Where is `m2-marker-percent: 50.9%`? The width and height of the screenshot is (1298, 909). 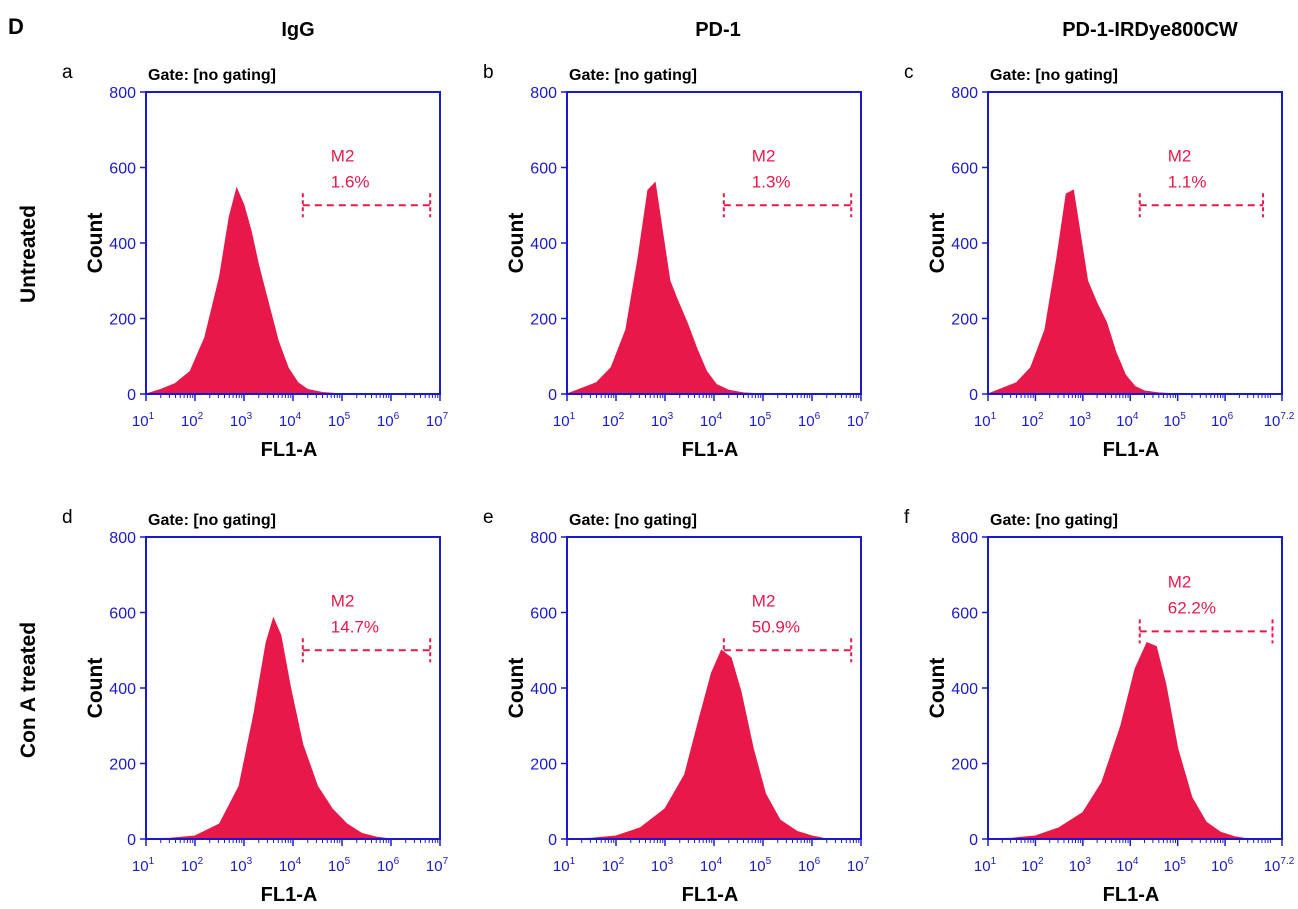 m2-marker-percent: 50.9% is located at coordinates (776, 626).